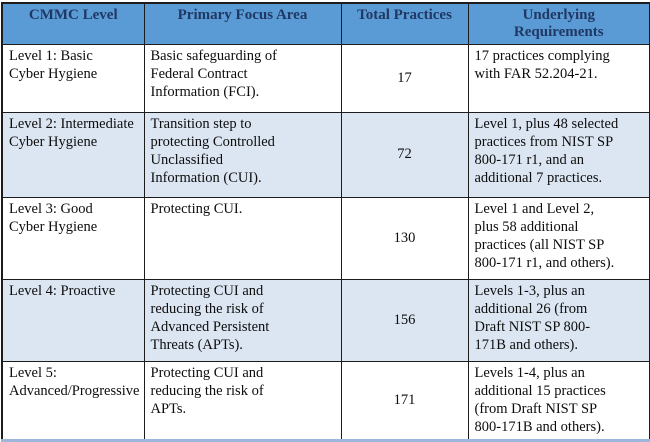  What do you see at coordinates (73, 238) in the screenshot?
I see `cell-cmmc-level: Level 3: Good Cyber Hygiene` at bounding box center [73, 238].